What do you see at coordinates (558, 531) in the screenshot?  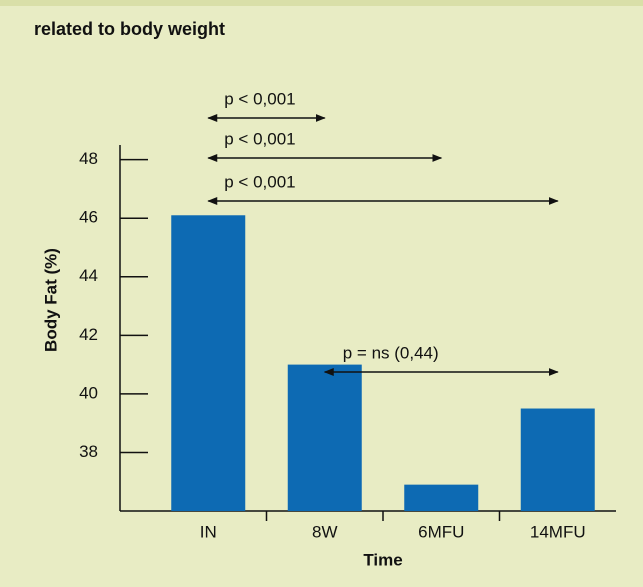 I see `x-tick-label: 14MFU` at bounding box center [558, 531].